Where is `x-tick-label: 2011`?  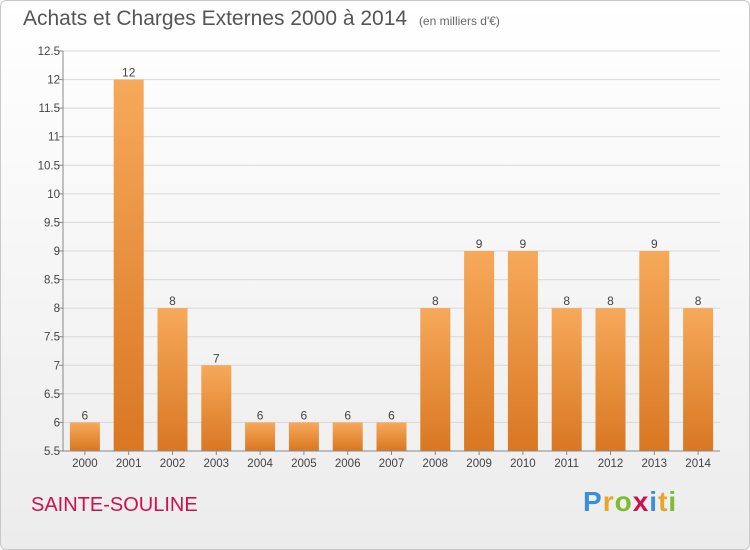
x-tick-label: 2011 is located at coordinates (566, 464).